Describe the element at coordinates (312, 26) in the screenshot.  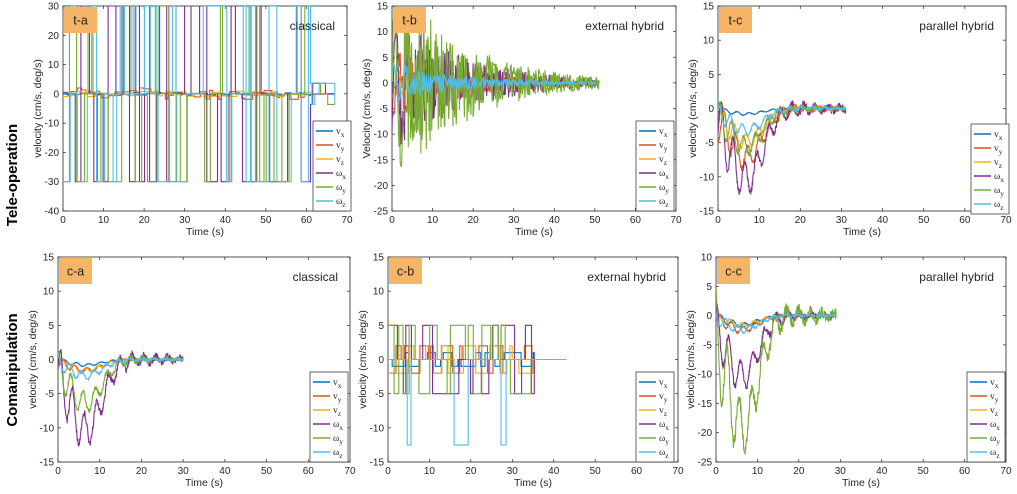
I see `panel-title: classical` at that location.